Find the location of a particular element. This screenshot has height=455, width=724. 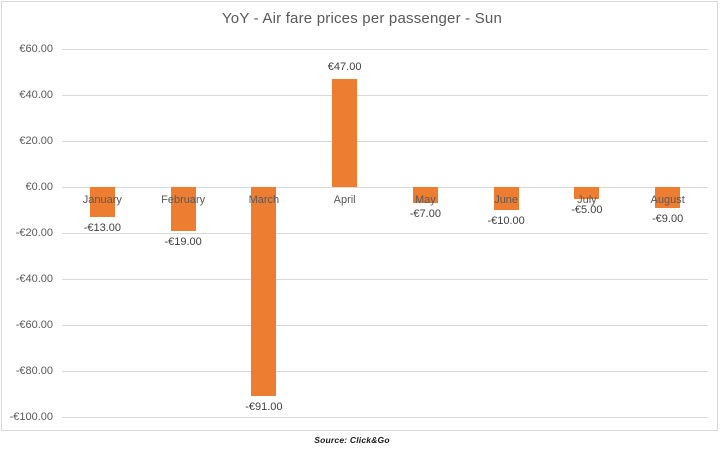

data-label-june: -€10.00 is located at coordinates (506, 221).